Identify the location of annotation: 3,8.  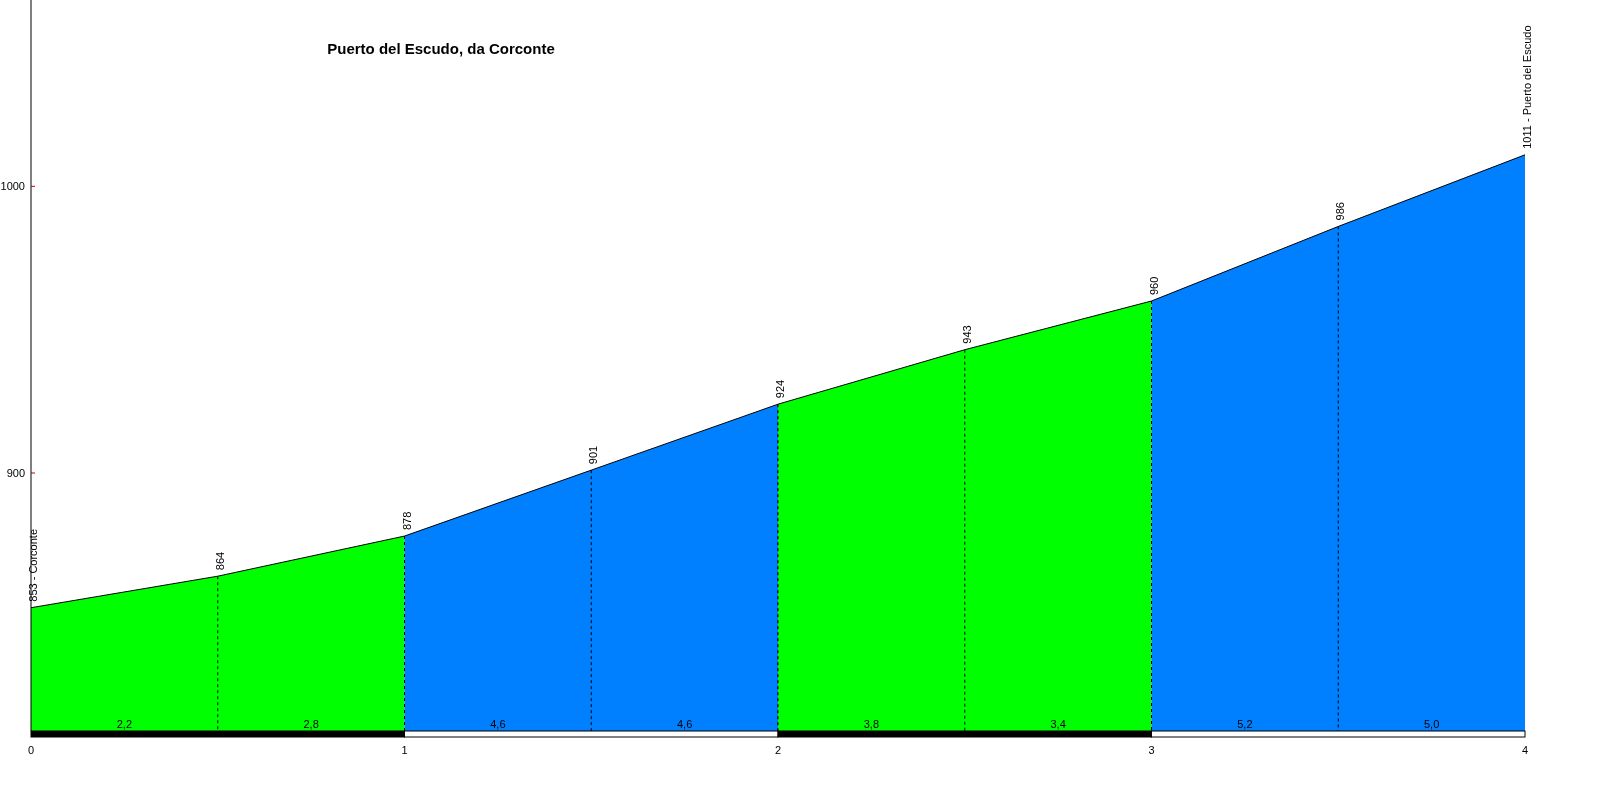
(871, 724).